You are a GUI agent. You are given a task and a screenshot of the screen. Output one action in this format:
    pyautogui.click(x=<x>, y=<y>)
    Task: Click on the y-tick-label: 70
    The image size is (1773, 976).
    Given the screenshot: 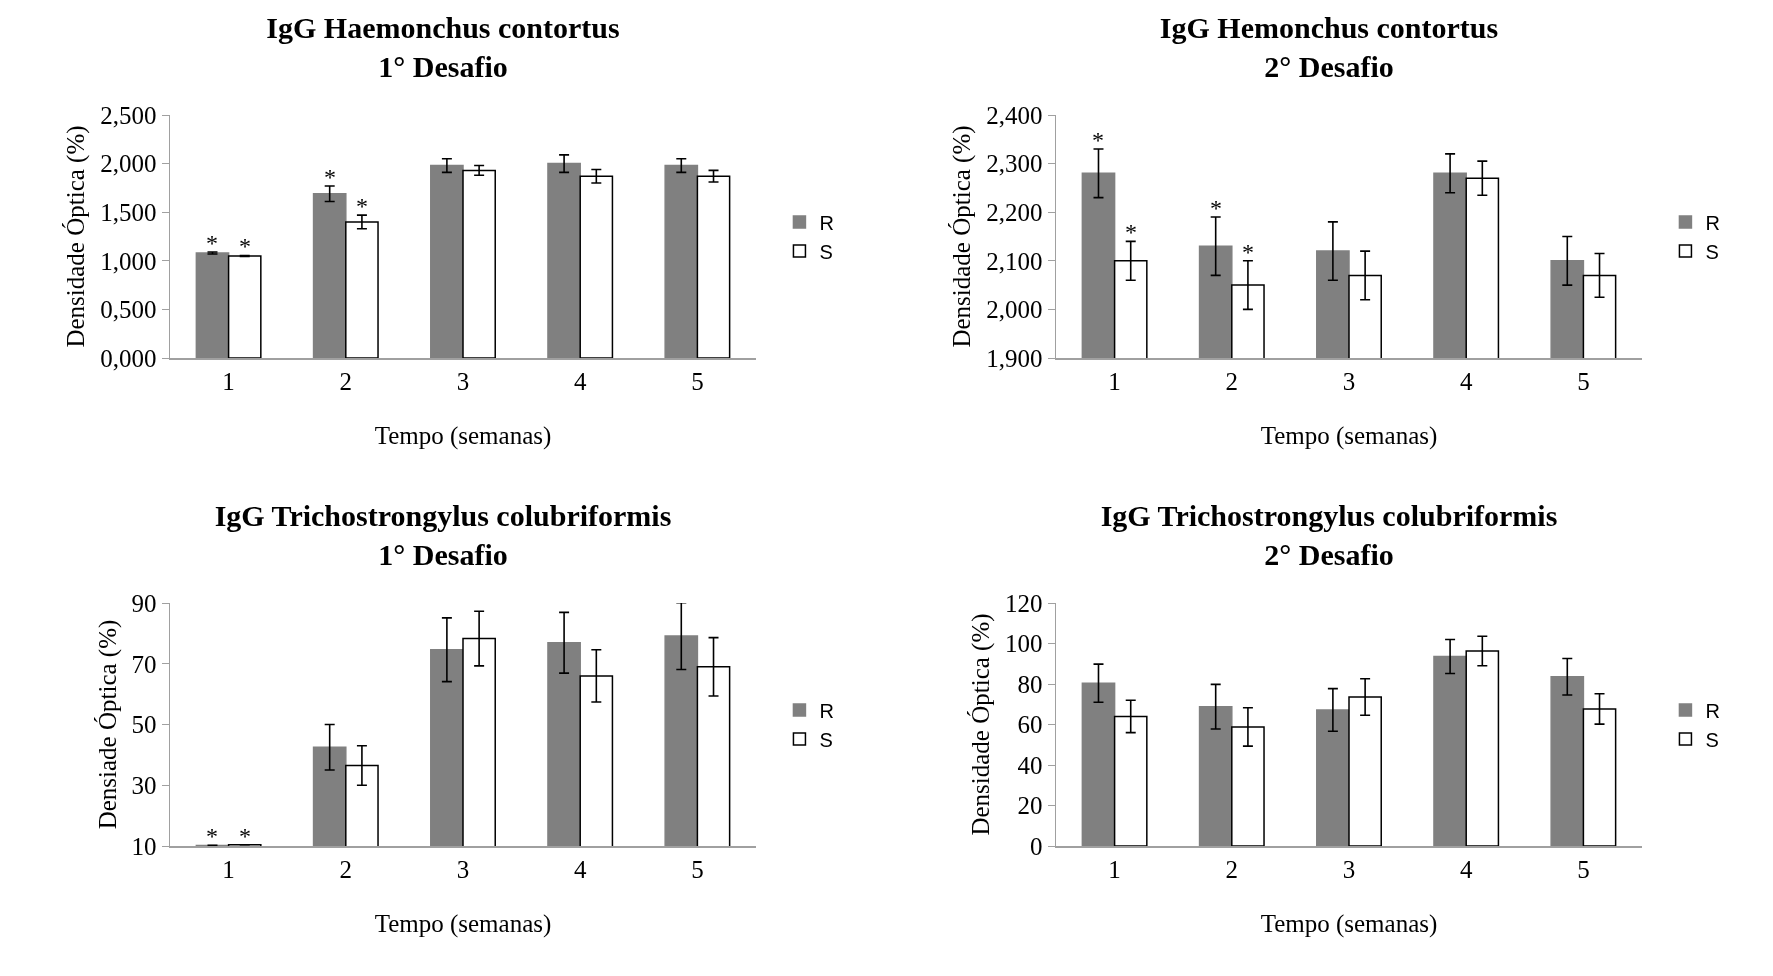 What is the action you would take?
    pyautogui.click(x=144, y=664)
    